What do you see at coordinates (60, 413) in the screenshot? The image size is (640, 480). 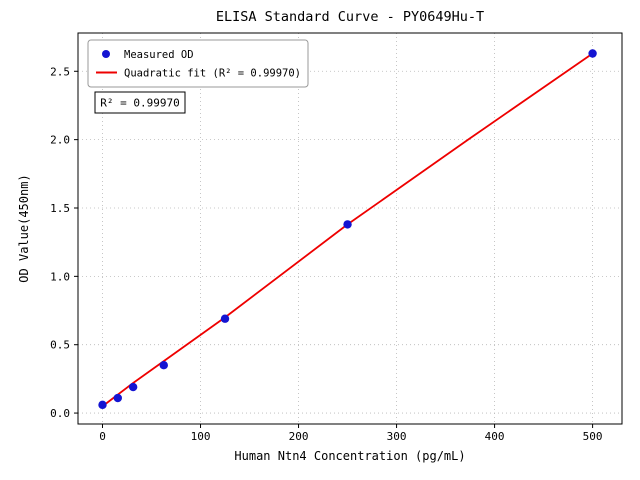 I see `y-tick-label: 0.0` at bounding box center [60, 413].